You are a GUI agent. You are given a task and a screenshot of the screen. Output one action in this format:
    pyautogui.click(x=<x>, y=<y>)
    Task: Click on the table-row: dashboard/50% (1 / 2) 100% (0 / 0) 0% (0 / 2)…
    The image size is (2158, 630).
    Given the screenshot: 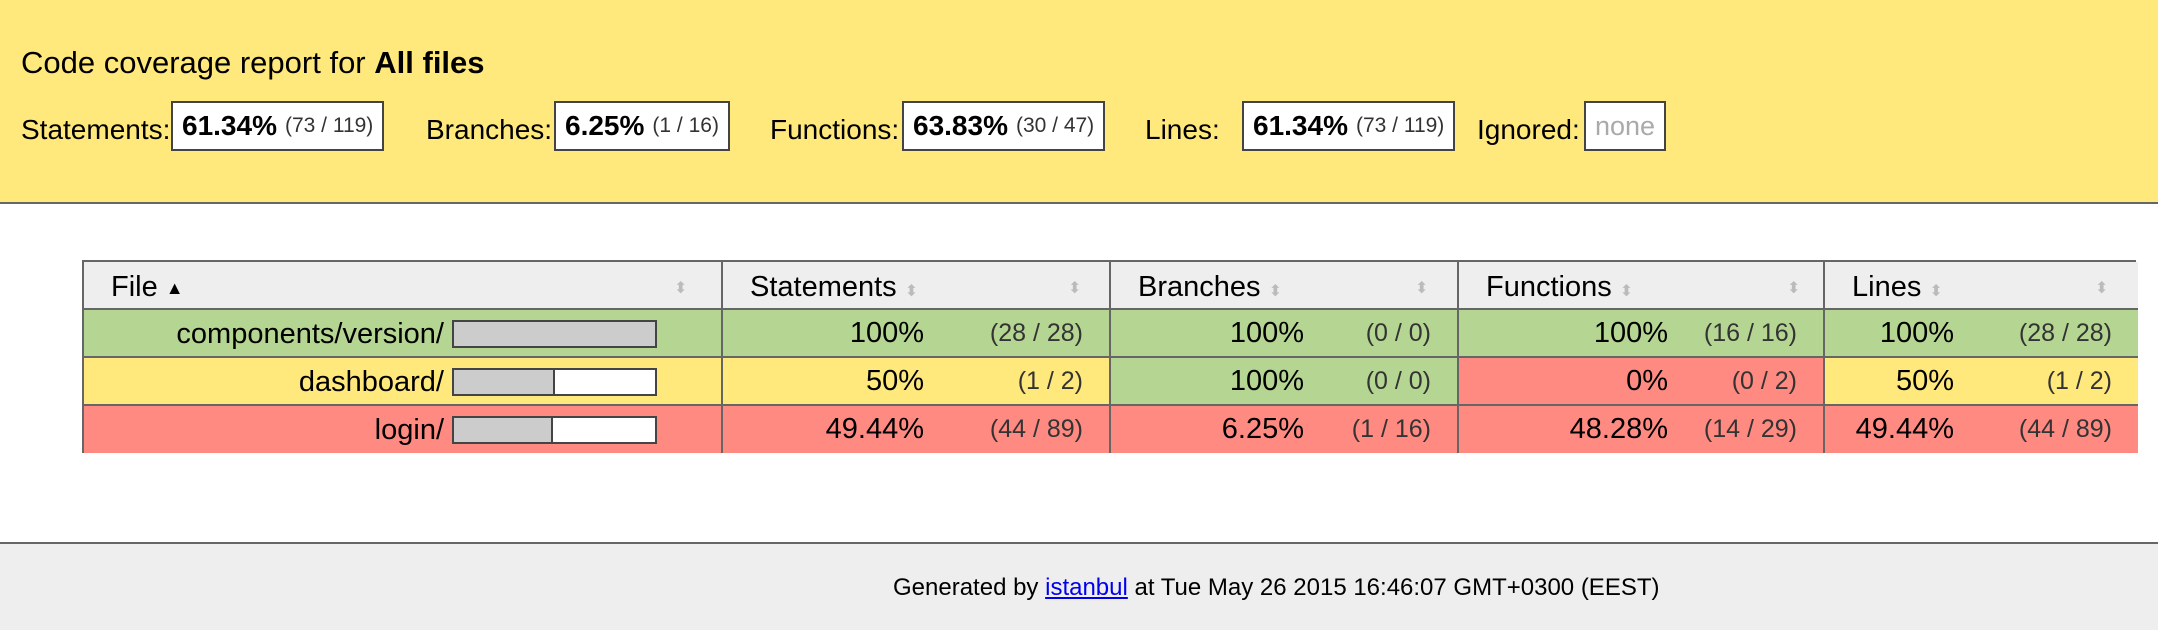 What is the action you would take?
    pyautogui.click(x=1111, y=381)
    